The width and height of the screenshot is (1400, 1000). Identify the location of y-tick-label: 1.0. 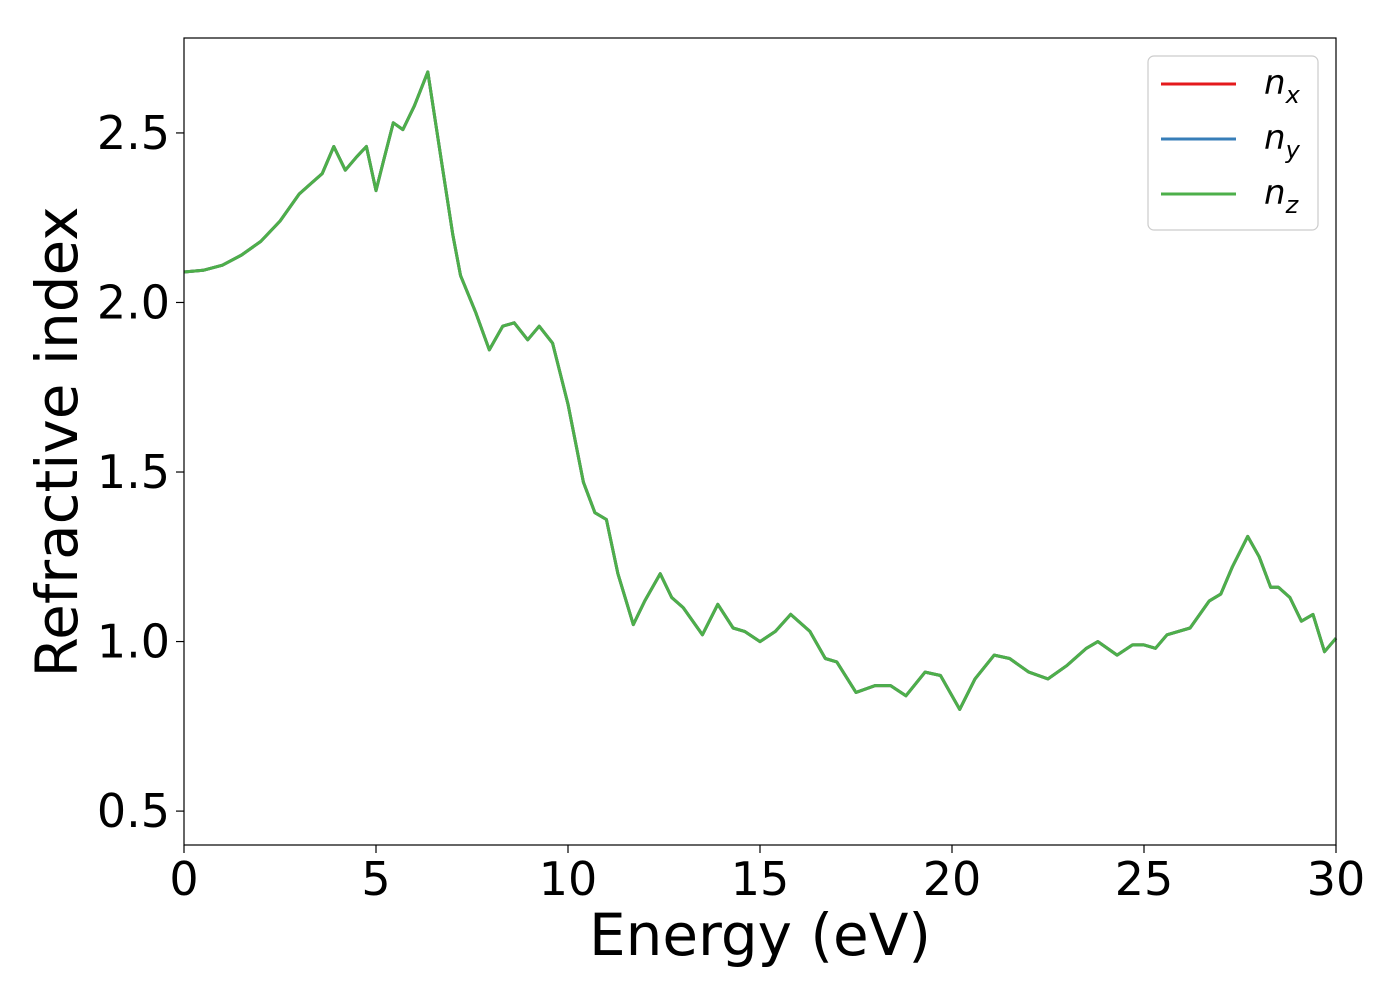
(133, 642).